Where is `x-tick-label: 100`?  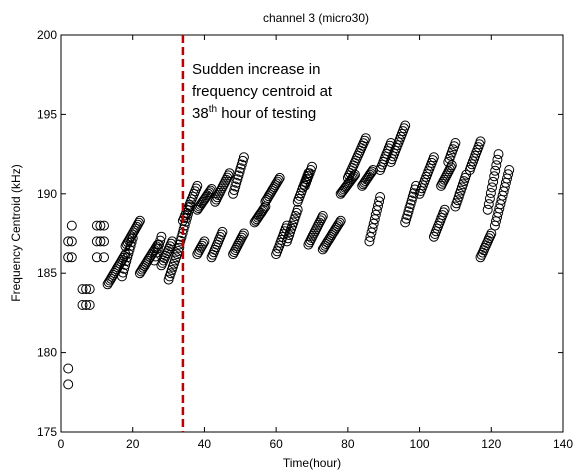
x-tick-label: 100 is located at coordinates (420, 444).